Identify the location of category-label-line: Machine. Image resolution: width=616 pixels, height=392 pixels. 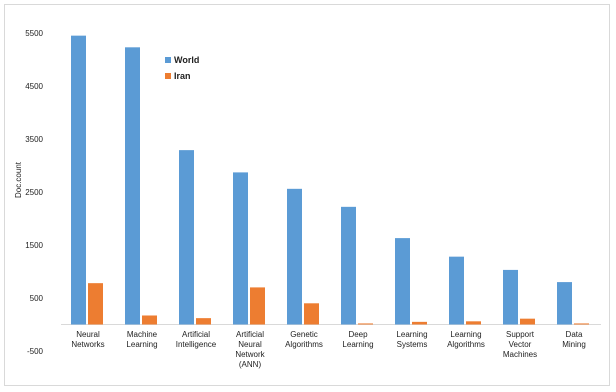
(142, 334).